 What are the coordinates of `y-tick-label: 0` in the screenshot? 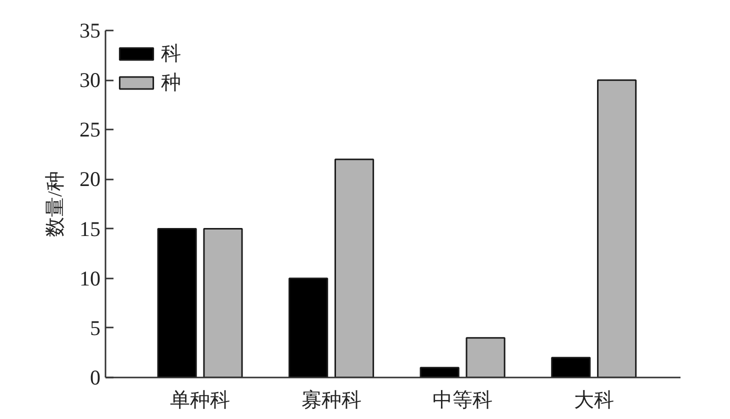 It's located at (95, 378).